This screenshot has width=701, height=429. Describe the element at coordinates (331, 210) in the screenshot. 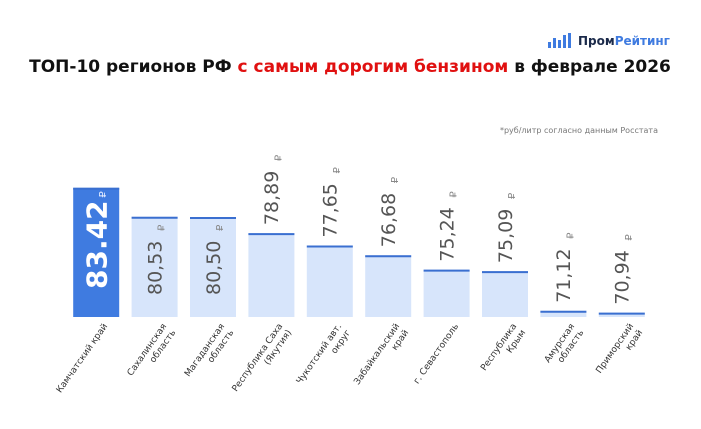

I see `value-label: 77,65` at that location.